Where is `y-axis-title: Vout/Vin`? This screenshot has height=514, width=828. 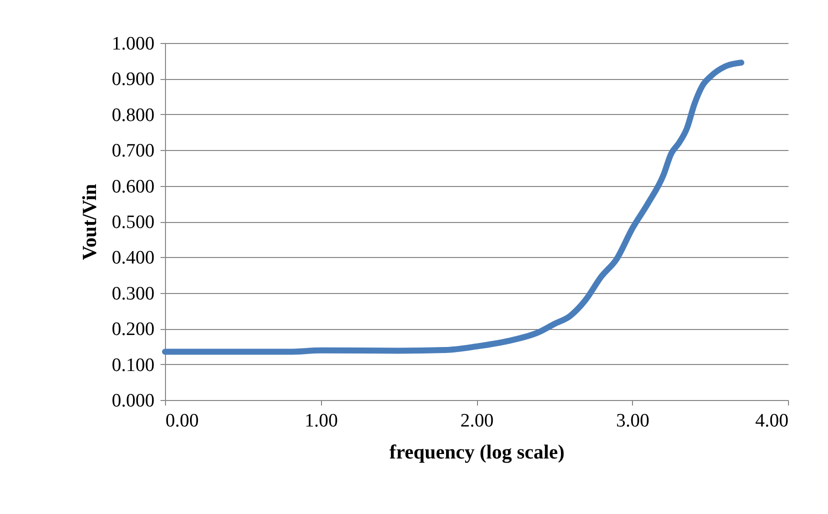 y-axis-title: Vout/Vin is located at coordinates (89, 222).